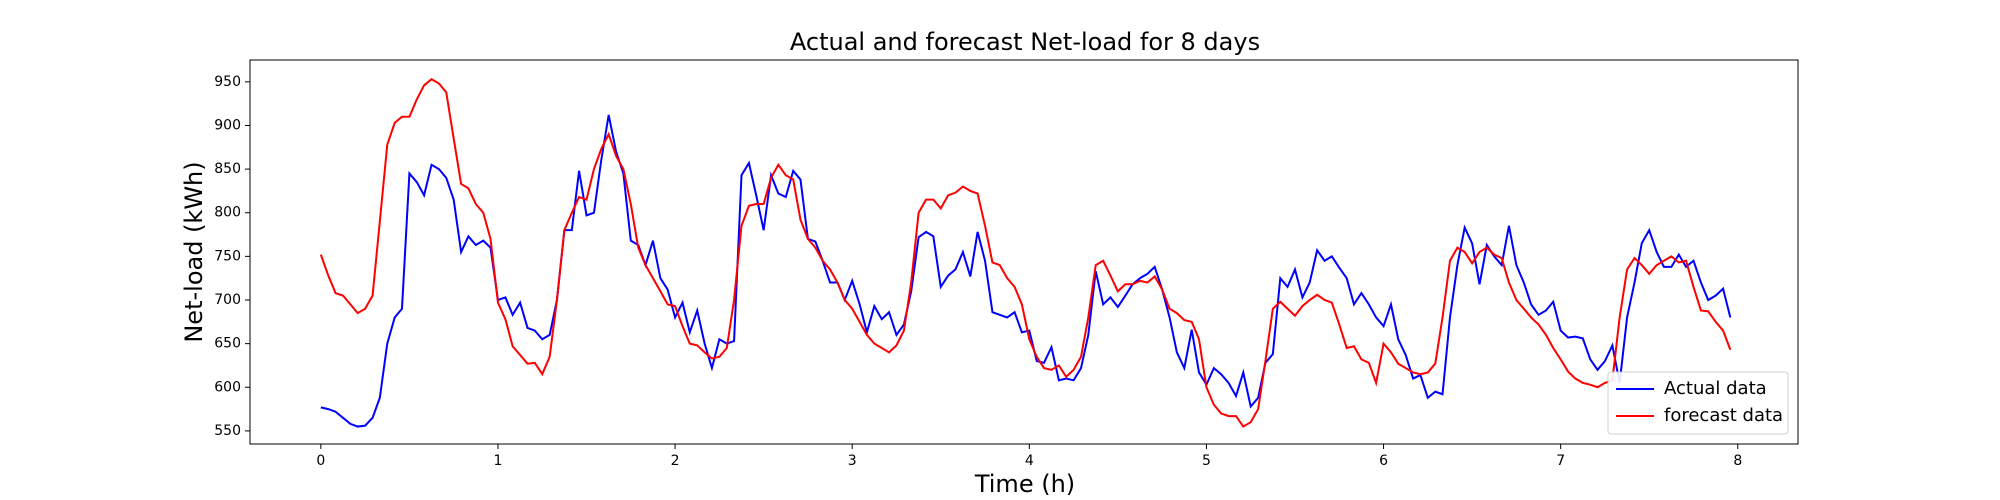  I want to click on legend-box, so click(1698, 403).